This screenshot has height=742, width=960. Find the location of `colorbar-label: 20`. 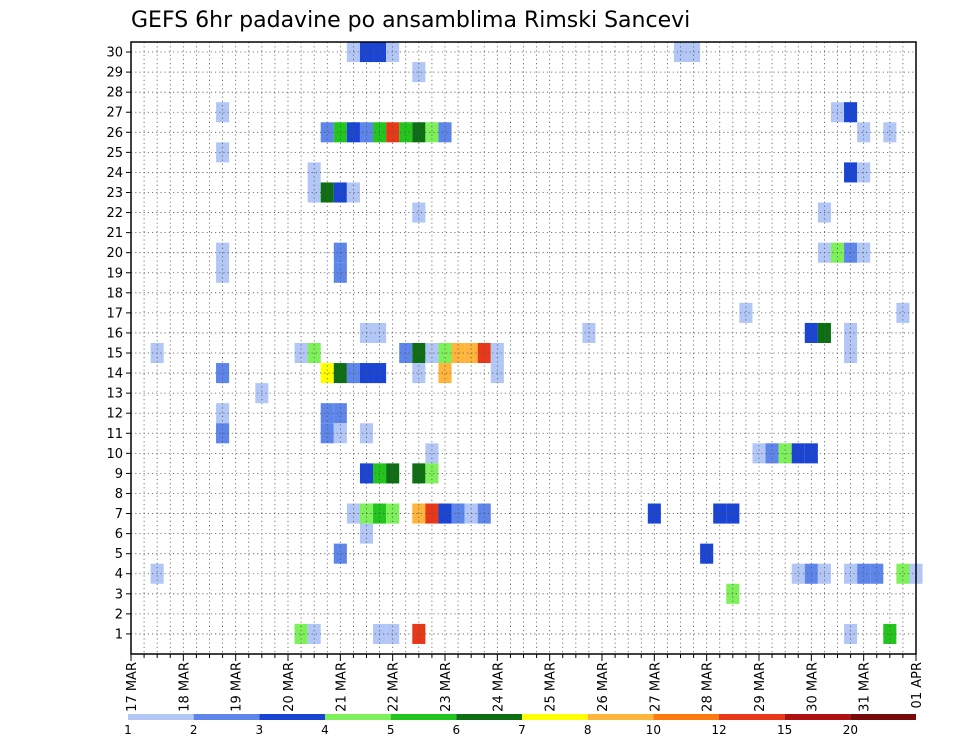

colorbar-label: 20 is located at coordinates (850, 730).